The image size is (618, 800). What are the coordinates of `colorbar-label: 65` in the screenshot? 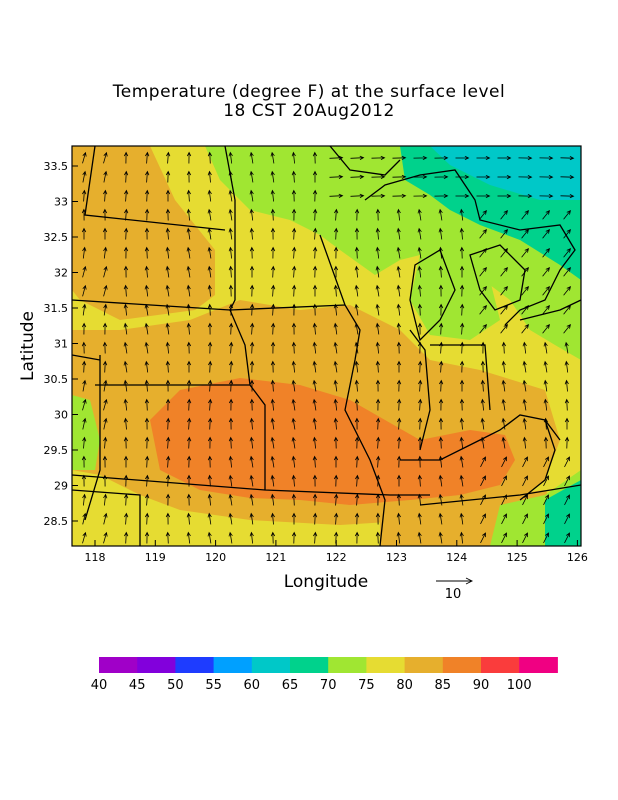 It's located at (290, 685).